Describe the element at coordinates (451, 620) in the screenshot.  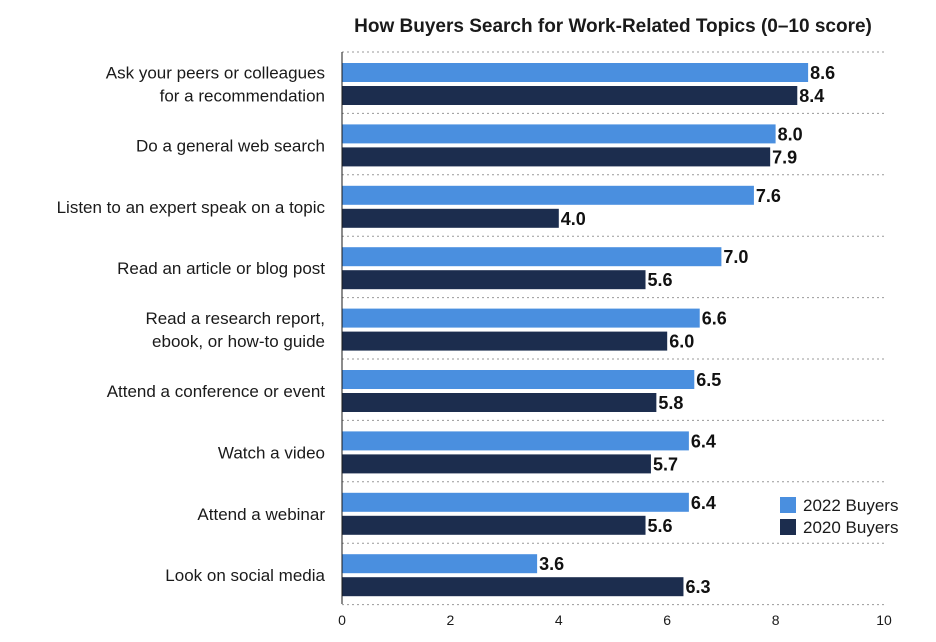
I see `x-tick-label: 2` at that location.